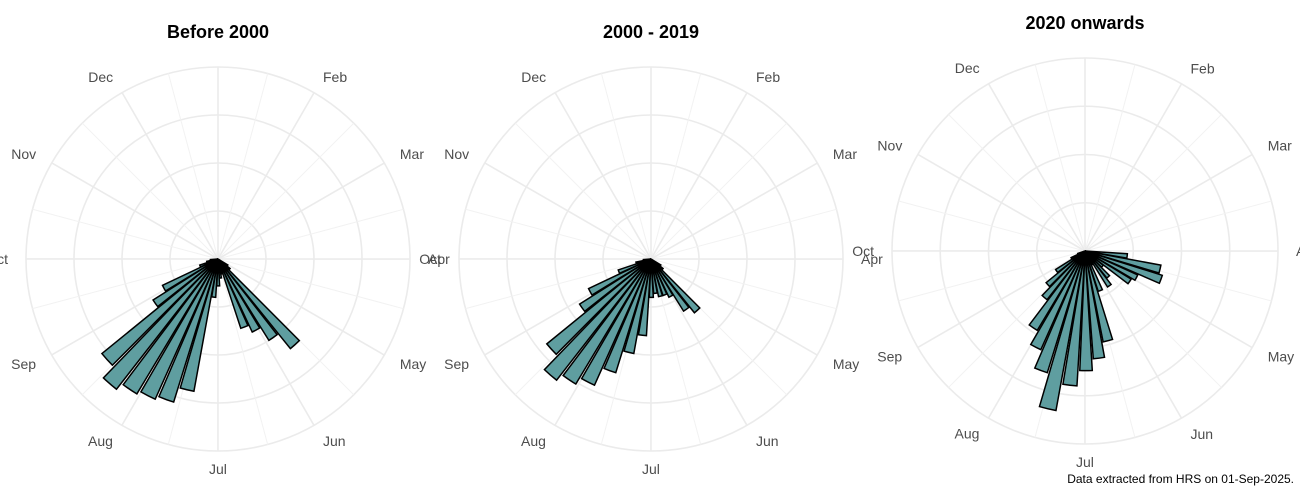 This screenshot has height=500, width=1300. Describe the element at coordinates (1084, 23) in the screenshot. I see `chart-title: 2020 onwards` at that location.